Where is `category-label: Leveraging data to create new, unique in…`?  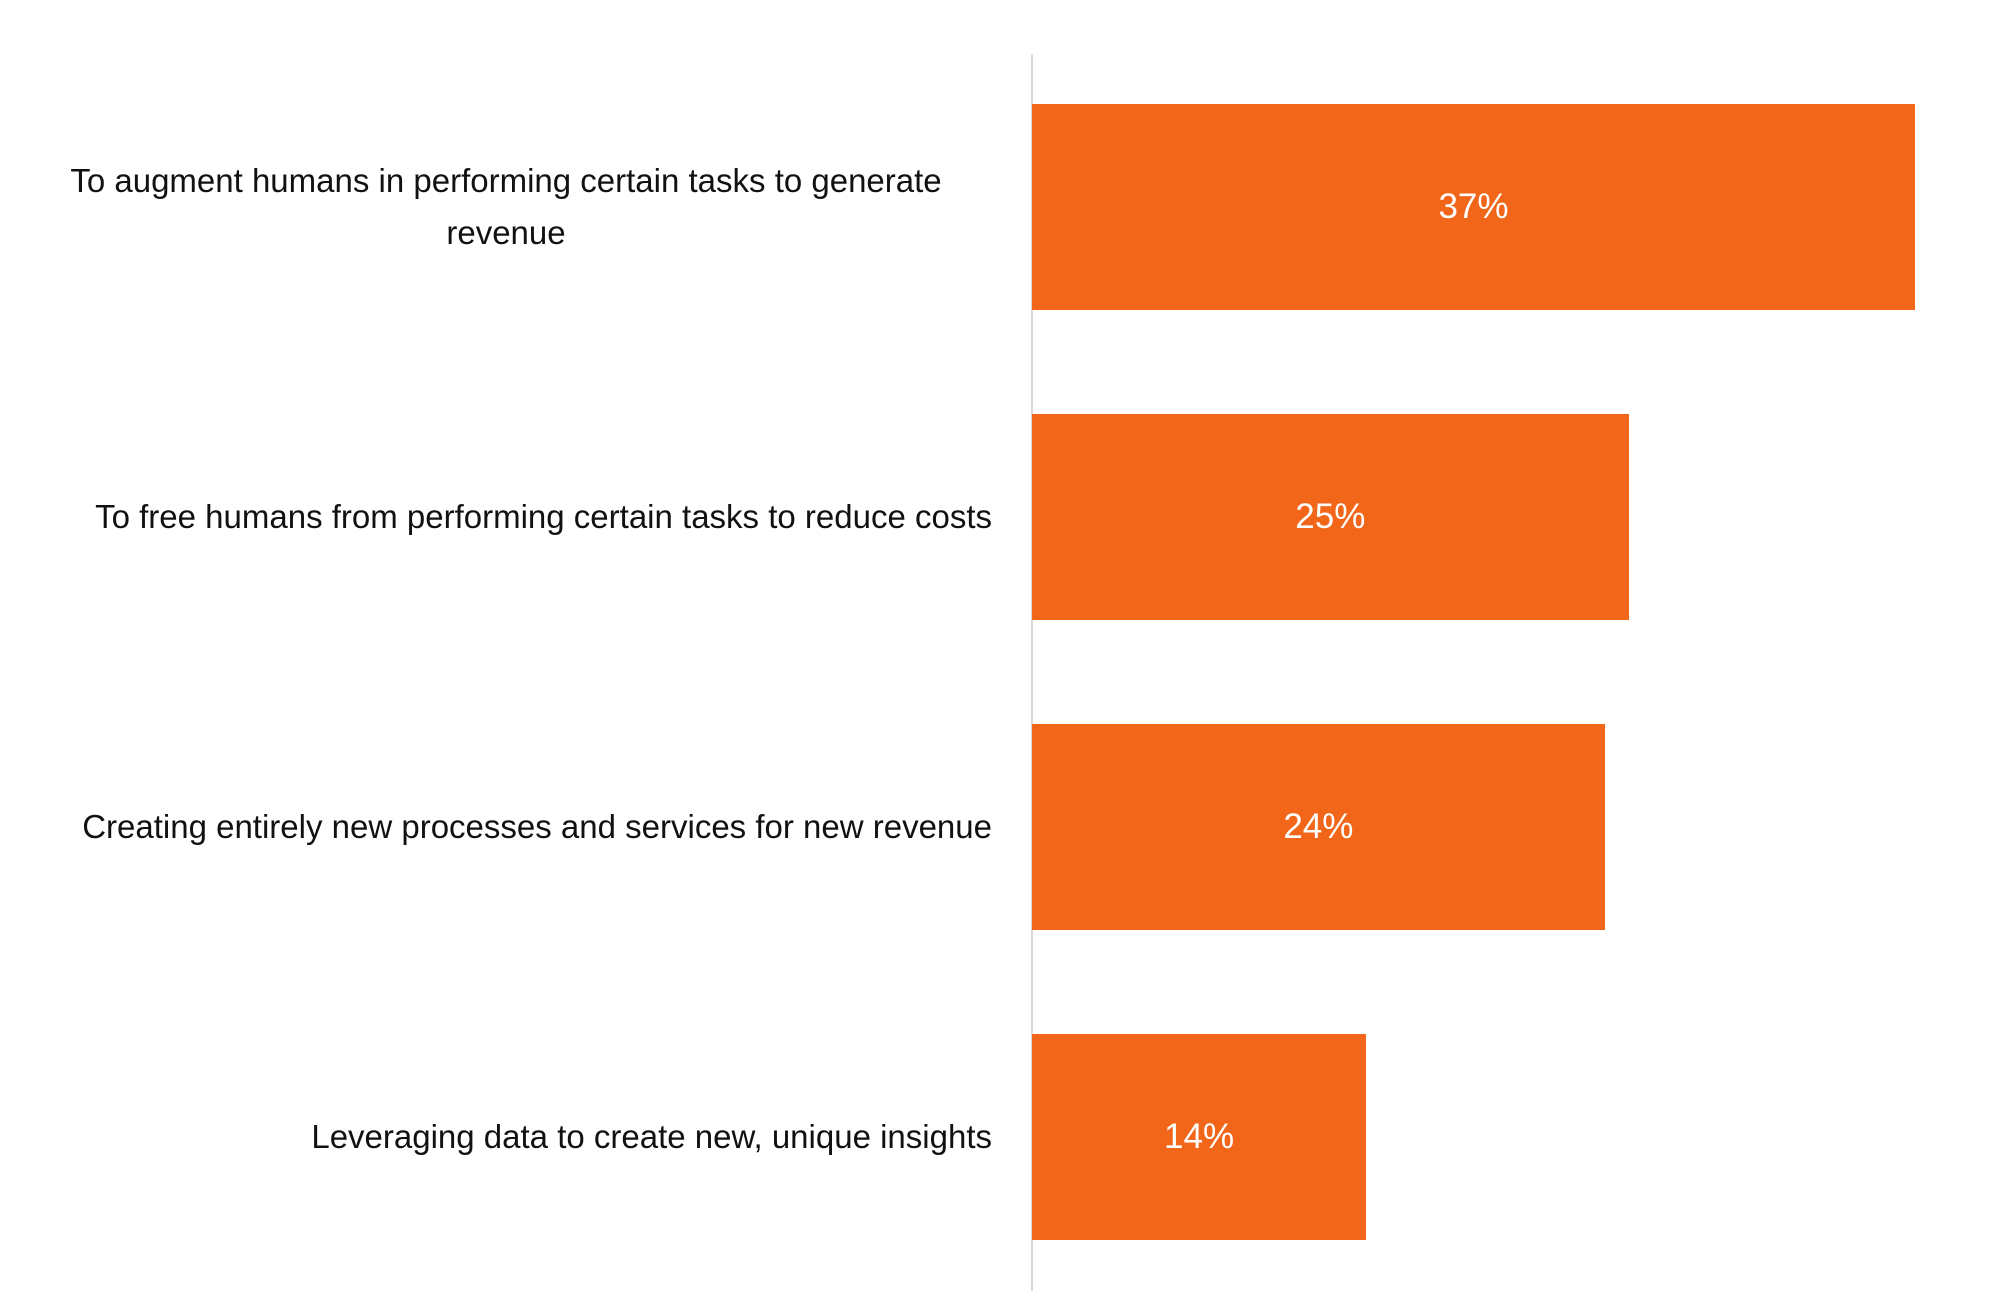 category-label: Leveraging data to create new, unique in… is located at coordinates (506, 1137).